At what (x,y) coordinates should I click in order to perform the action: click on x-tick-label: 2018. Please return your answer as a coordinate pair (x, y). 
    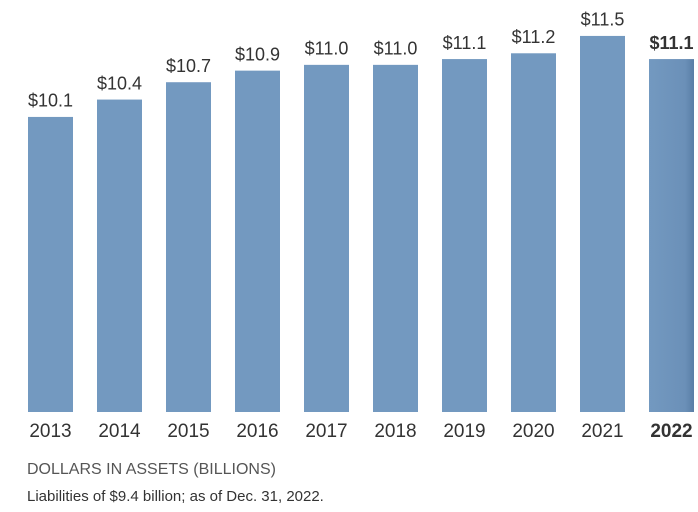
    Looking at the image, I should click on (395, 431).